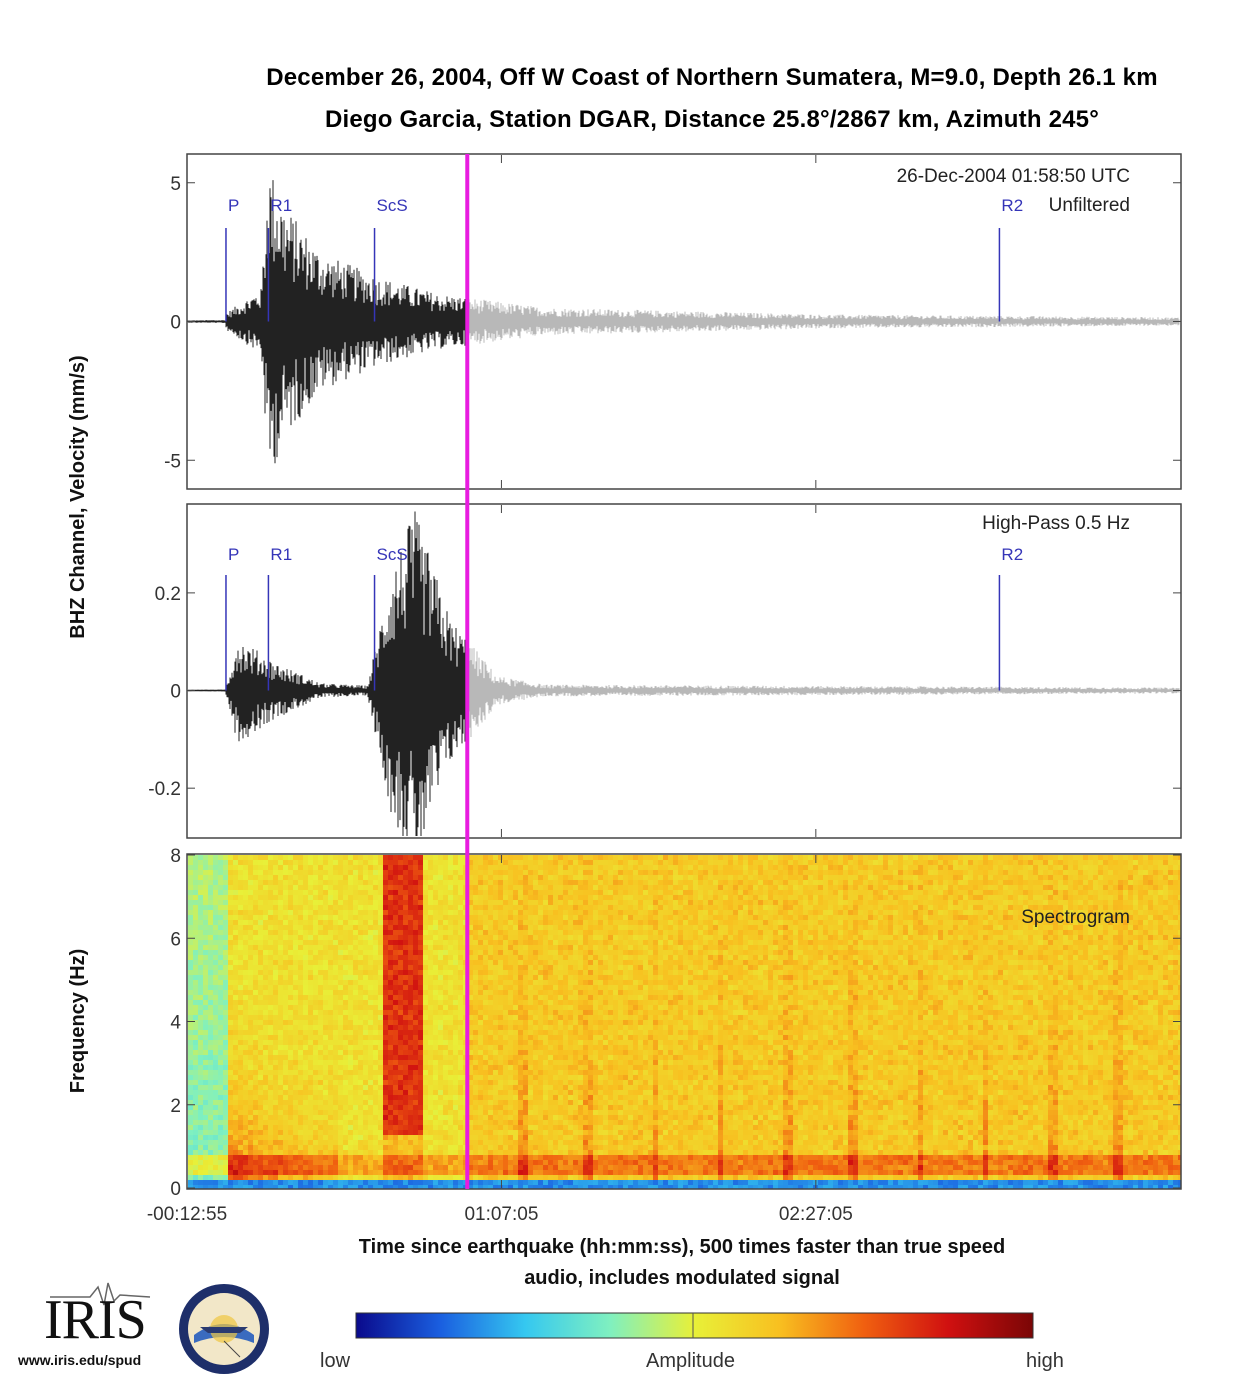  Describe the element at coordinates (1089, 205) in the screenshot. I see `unfiltered-label: Unfiltered` at that location.